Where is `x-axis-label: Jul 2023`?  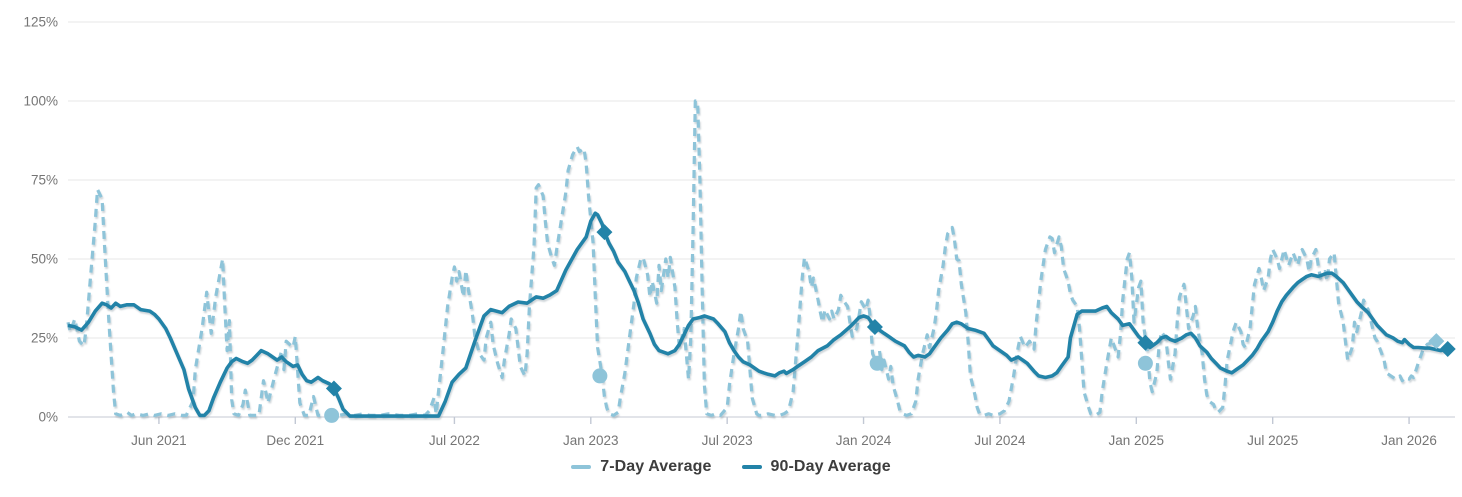 x-axis-label: Jul 2023 is located at coordinates (727, 440).